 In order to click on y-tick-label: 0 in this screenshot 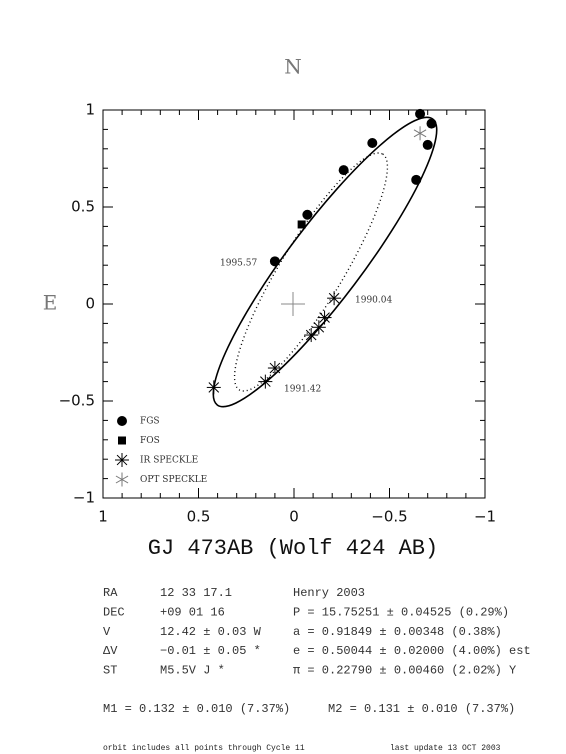, I will do `click(90, 304)`.